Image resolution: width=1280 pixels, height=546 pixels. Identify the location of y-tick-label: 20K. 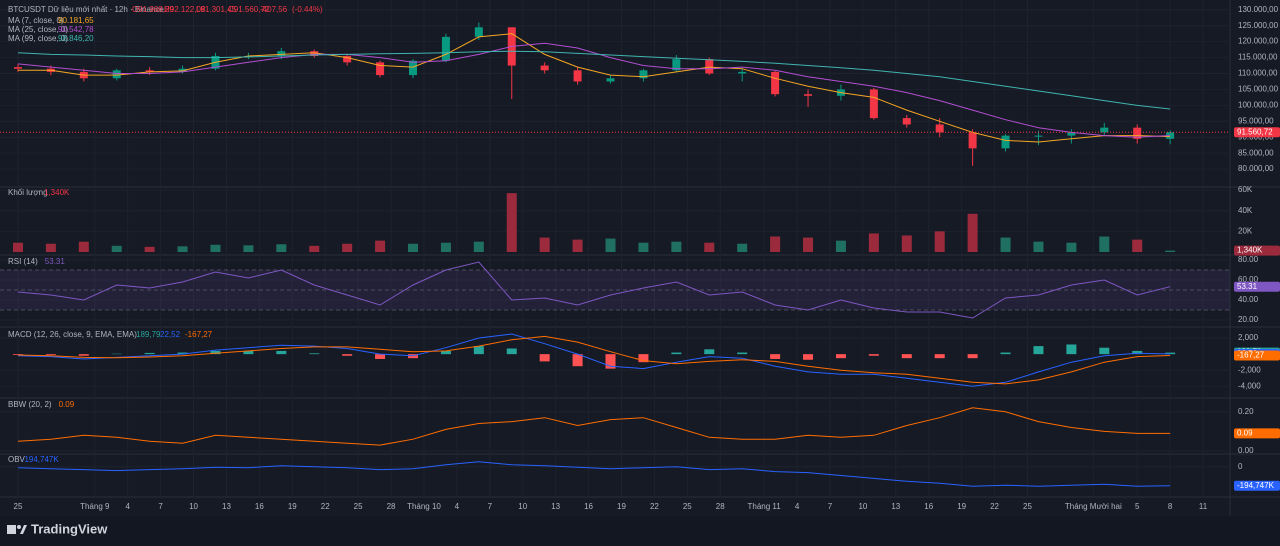
(1245, 230).